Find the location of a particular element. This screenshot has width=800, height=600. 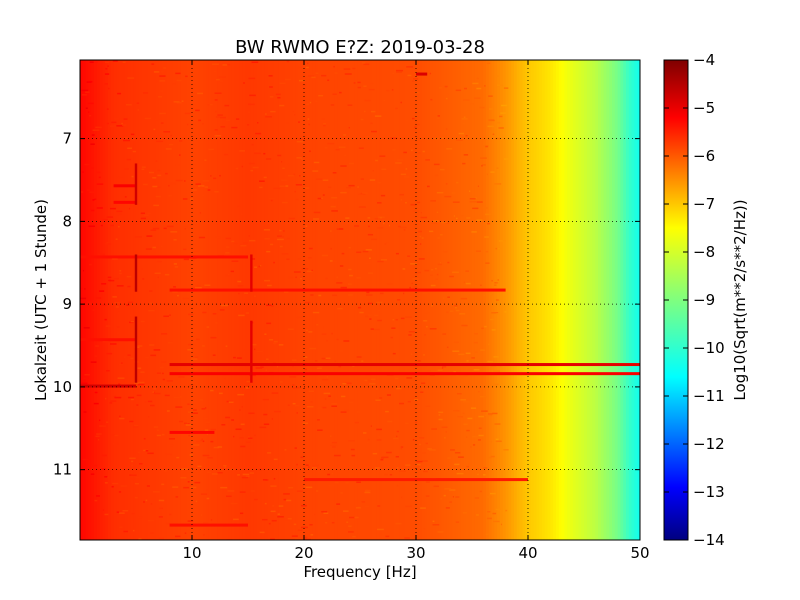

horizontal-band is located at coordinates (337, 290).